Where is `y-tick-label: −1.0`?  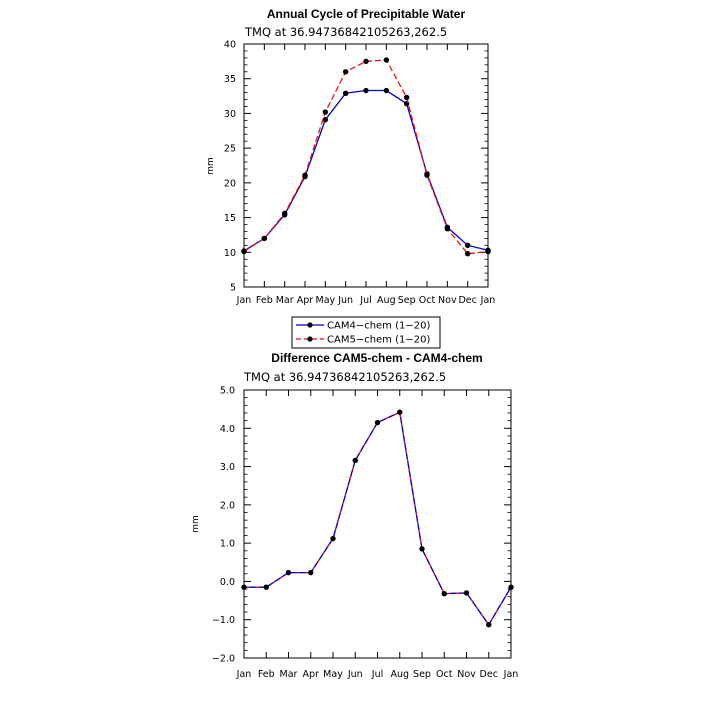
y-tick-label: −1.0 is located at coordinates (223, 620).